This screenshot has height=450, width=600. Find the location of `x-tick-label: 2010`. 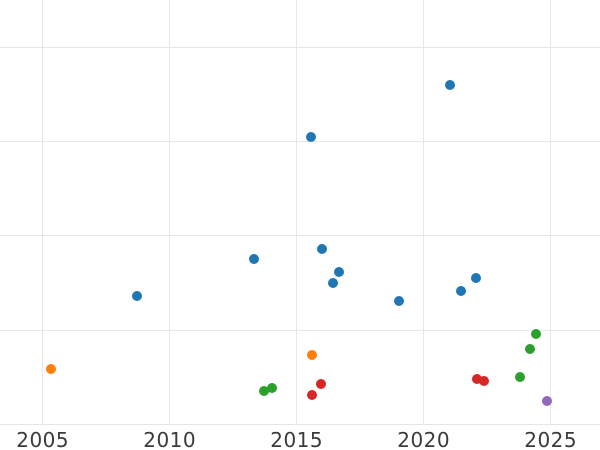

x-tick-label: 2010 is located at coordinates (170, 439).